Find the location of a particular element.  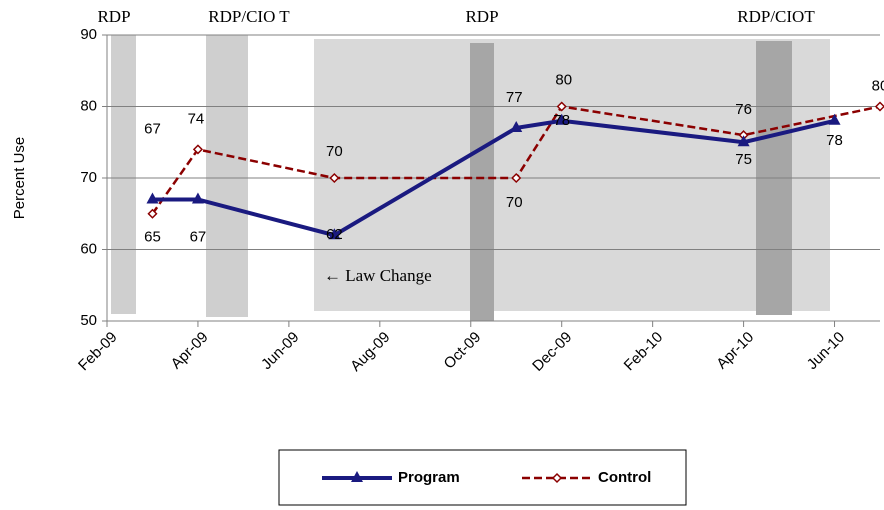

annotation: RDP/CIO T is located at coordinates (249, 16).